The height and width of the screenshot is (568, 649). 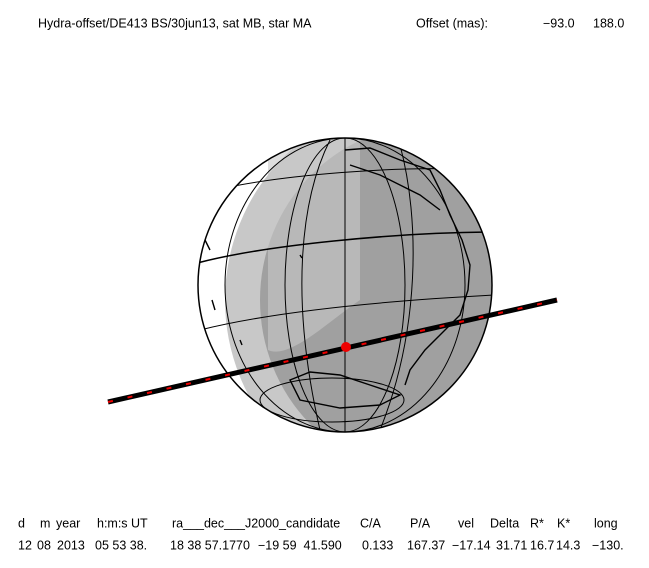 I want to click on col-header: ra___dec___J2000_candidate, so click(x=256, y=523).